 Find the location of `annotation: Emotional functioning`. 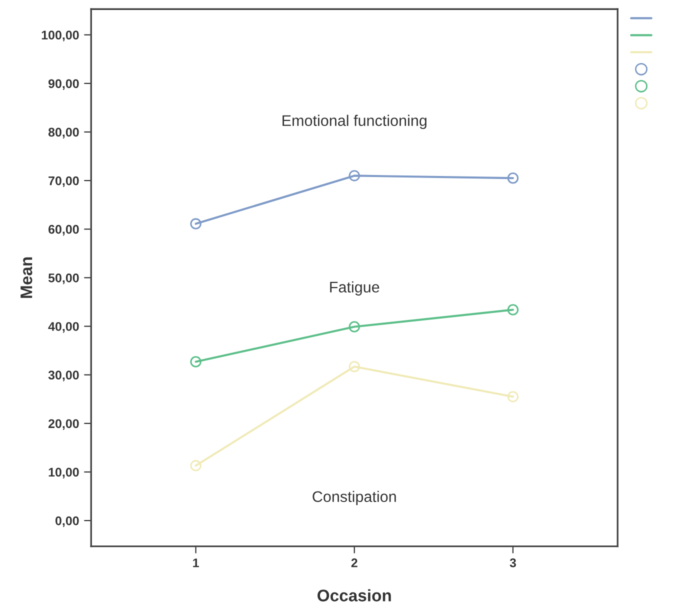

annotation: Emotional functioning is located at coordinates (354, 122).